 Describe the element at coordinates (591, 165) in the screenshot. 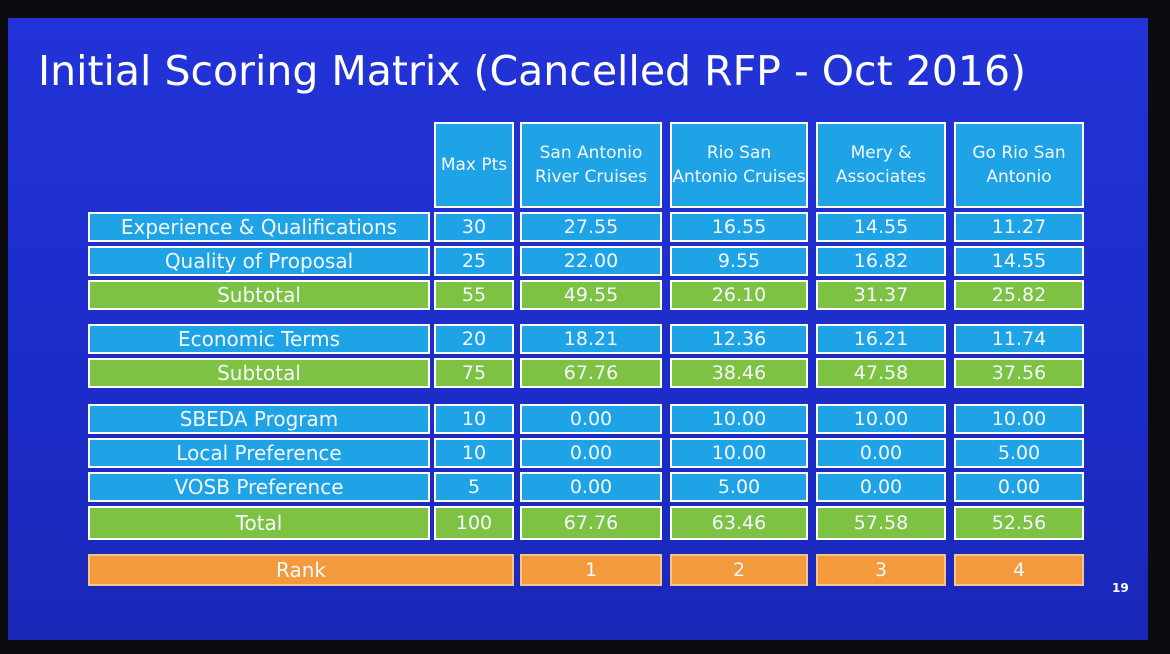

I see `header-vendor-1: San Antonio River Cruises` at that location.